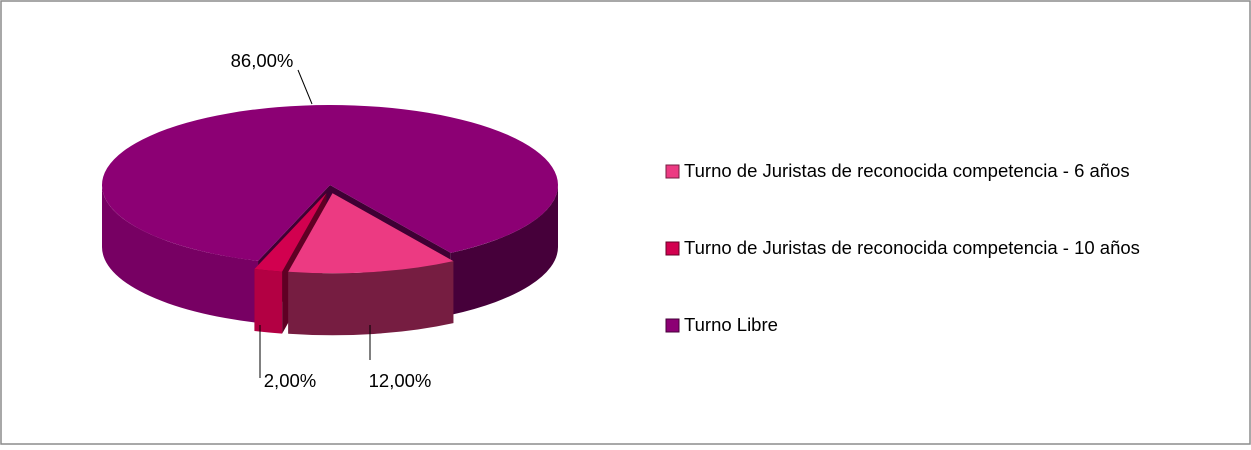  What do you see at coordinates (731, 324) in the screenshot?
I see `legend-label: Turno Libre` at bounding box center [731, 324].